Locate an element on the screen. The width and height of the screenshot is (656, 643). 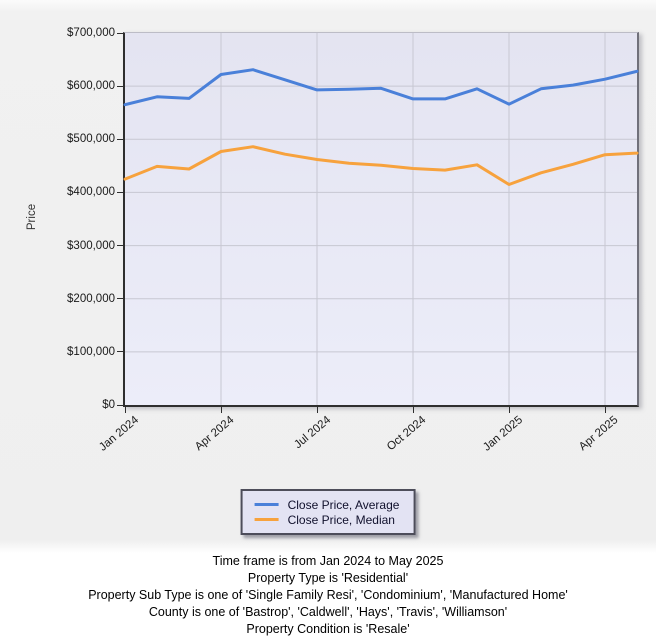
legend-item: Close Price, Median is located at coordinates (327, 519).